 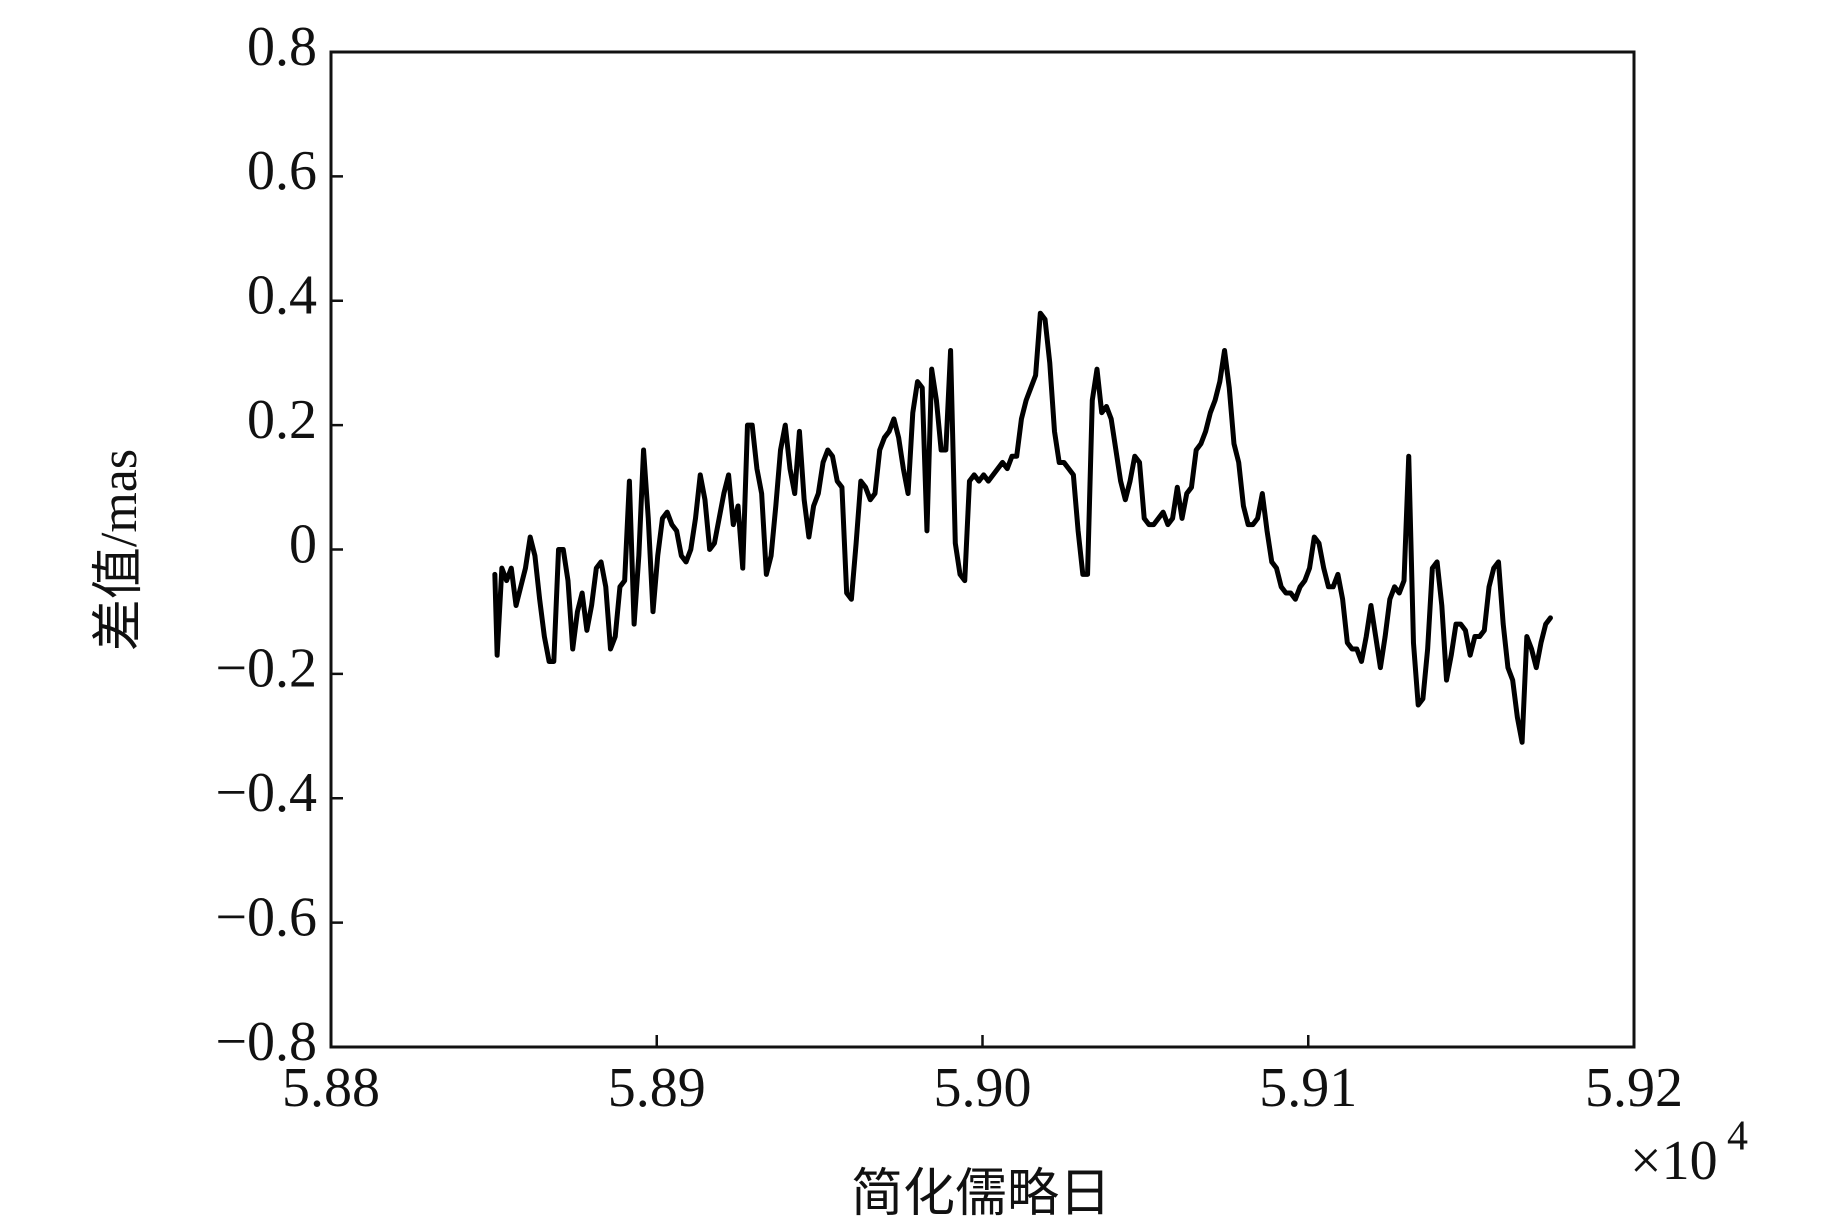 What do you see at coordinates (282, 171) in the screenshot?
I see `y-tick-label: 0.6` at bounding box center [282, 171].